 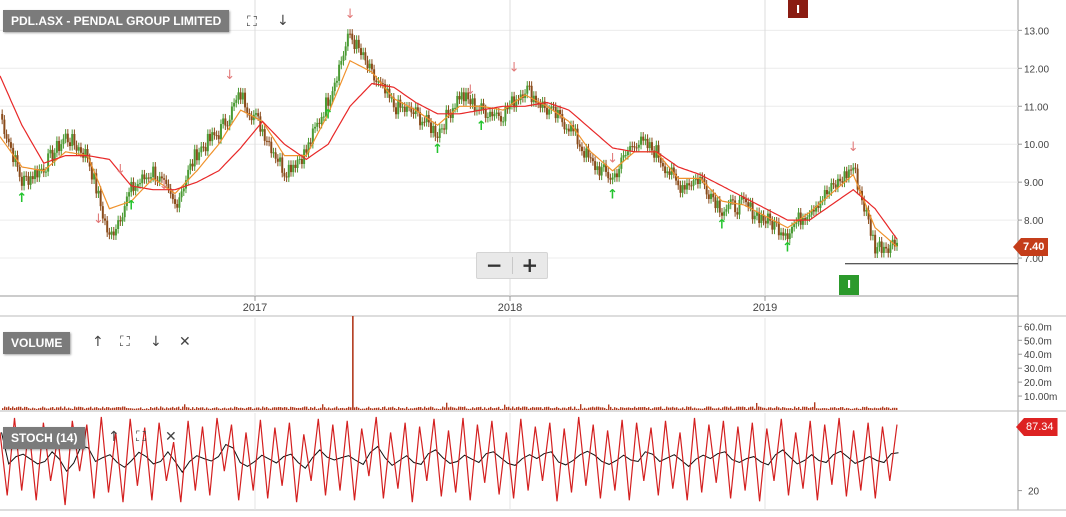 What do you see at coordinates (798, 9) in the screenshot?
I see `event-flag-top: I` at bounding box center [798, 9].